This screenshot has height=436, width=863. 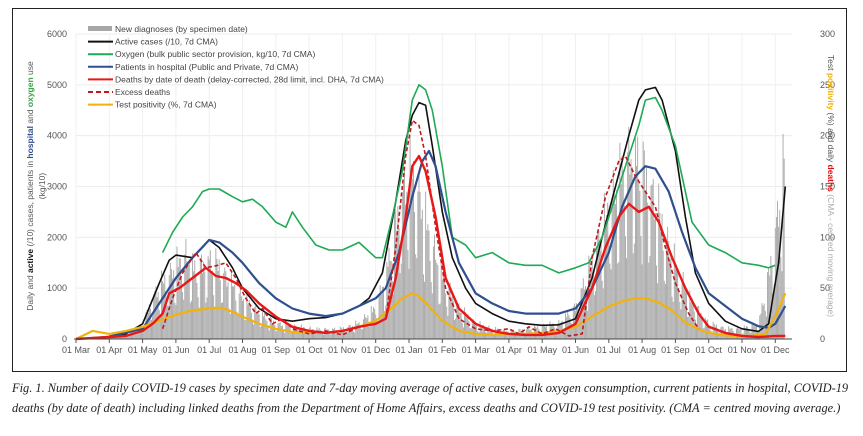 What do you see at coordinates (142, 92) in the screenshot?
I see `legend-label: Excess deaths` at bounding box center [142, 92].